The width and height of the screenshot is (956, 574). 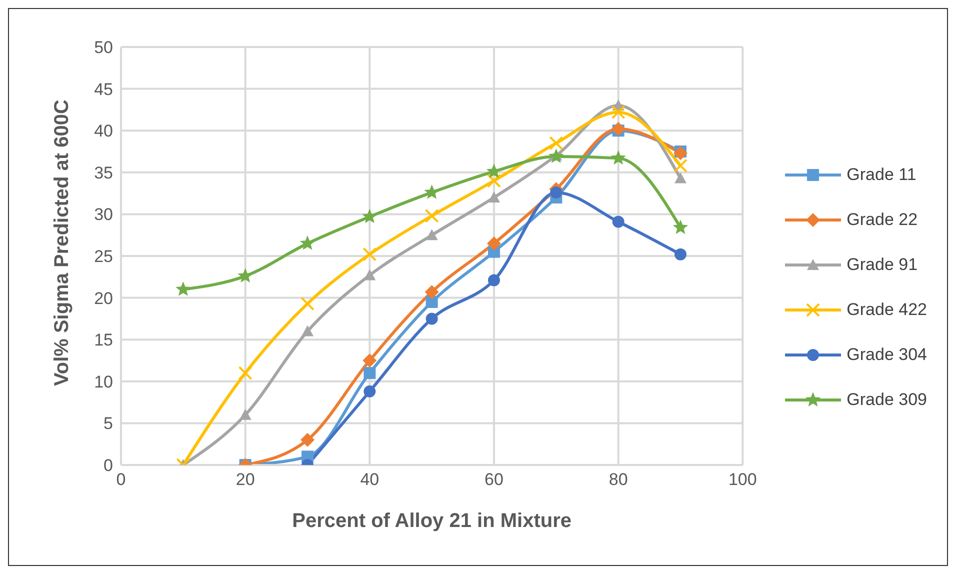 What do you see at coordinates (103, 48) in the screenshot?
I see `y-tick-label: 50` at bounding box center [103, 48].